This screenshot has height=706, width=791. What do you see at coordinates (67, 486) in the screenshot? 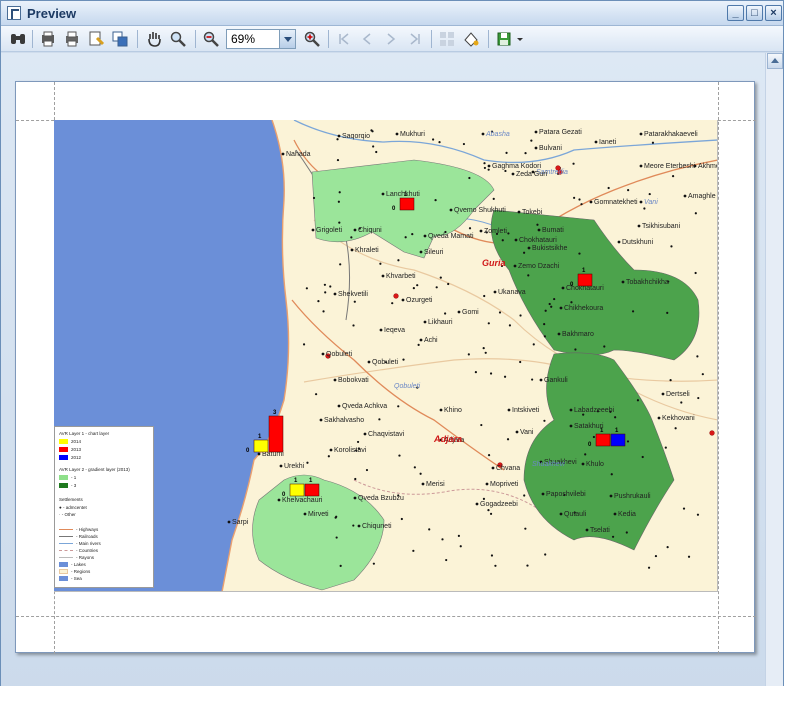
I see `legend-gradient-3: - 3` at bounding box center [67, 486].